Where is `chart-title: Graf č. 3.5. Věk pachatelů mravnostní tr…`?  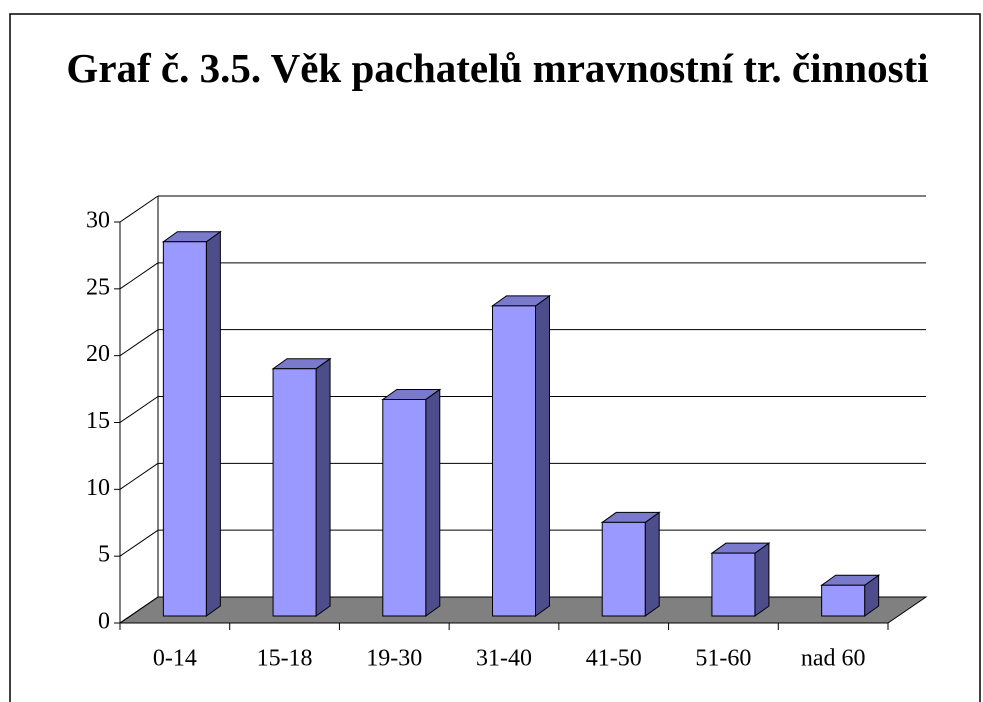
chart-title: Graf č. 3.5. Věk pachatelů mravnostní tr… is located at coordinates (497, 68).